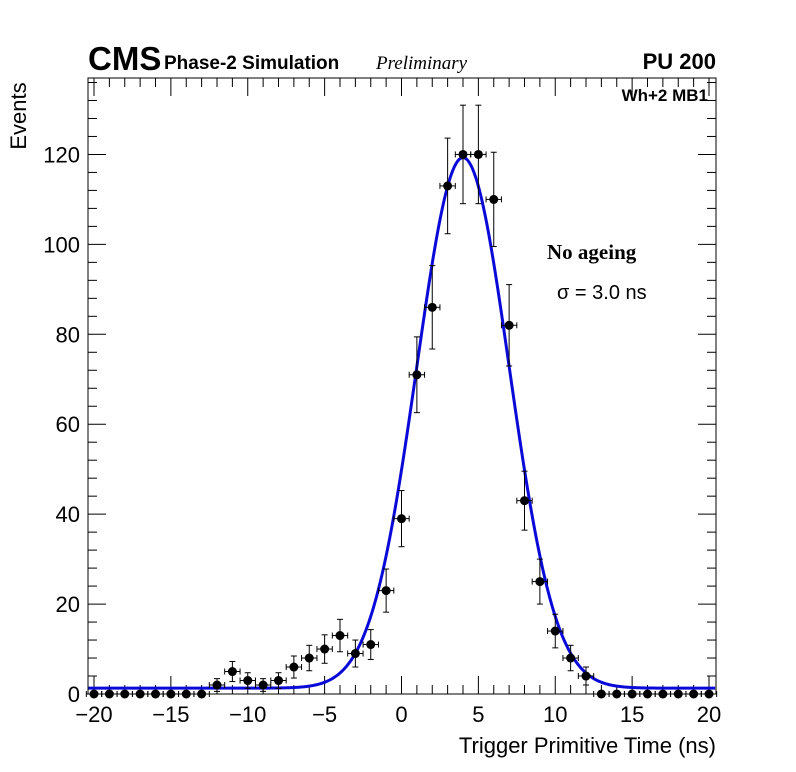  Describe the element at coordinates (170, 714) in the screenshot. I see `x-tick-label: −15` at that location.